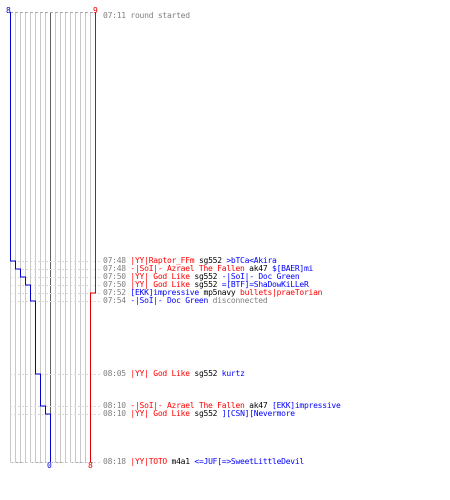  Describe the element at coordinates (8, 10) in the screenshot. I see `score-top-left: 8` at that location.